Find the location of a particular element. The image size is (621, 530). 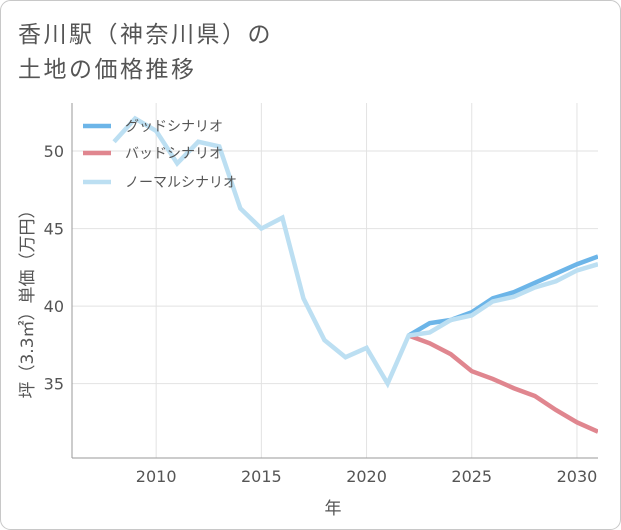

y-tick-label: 35 is located at coordinates (54, 384).